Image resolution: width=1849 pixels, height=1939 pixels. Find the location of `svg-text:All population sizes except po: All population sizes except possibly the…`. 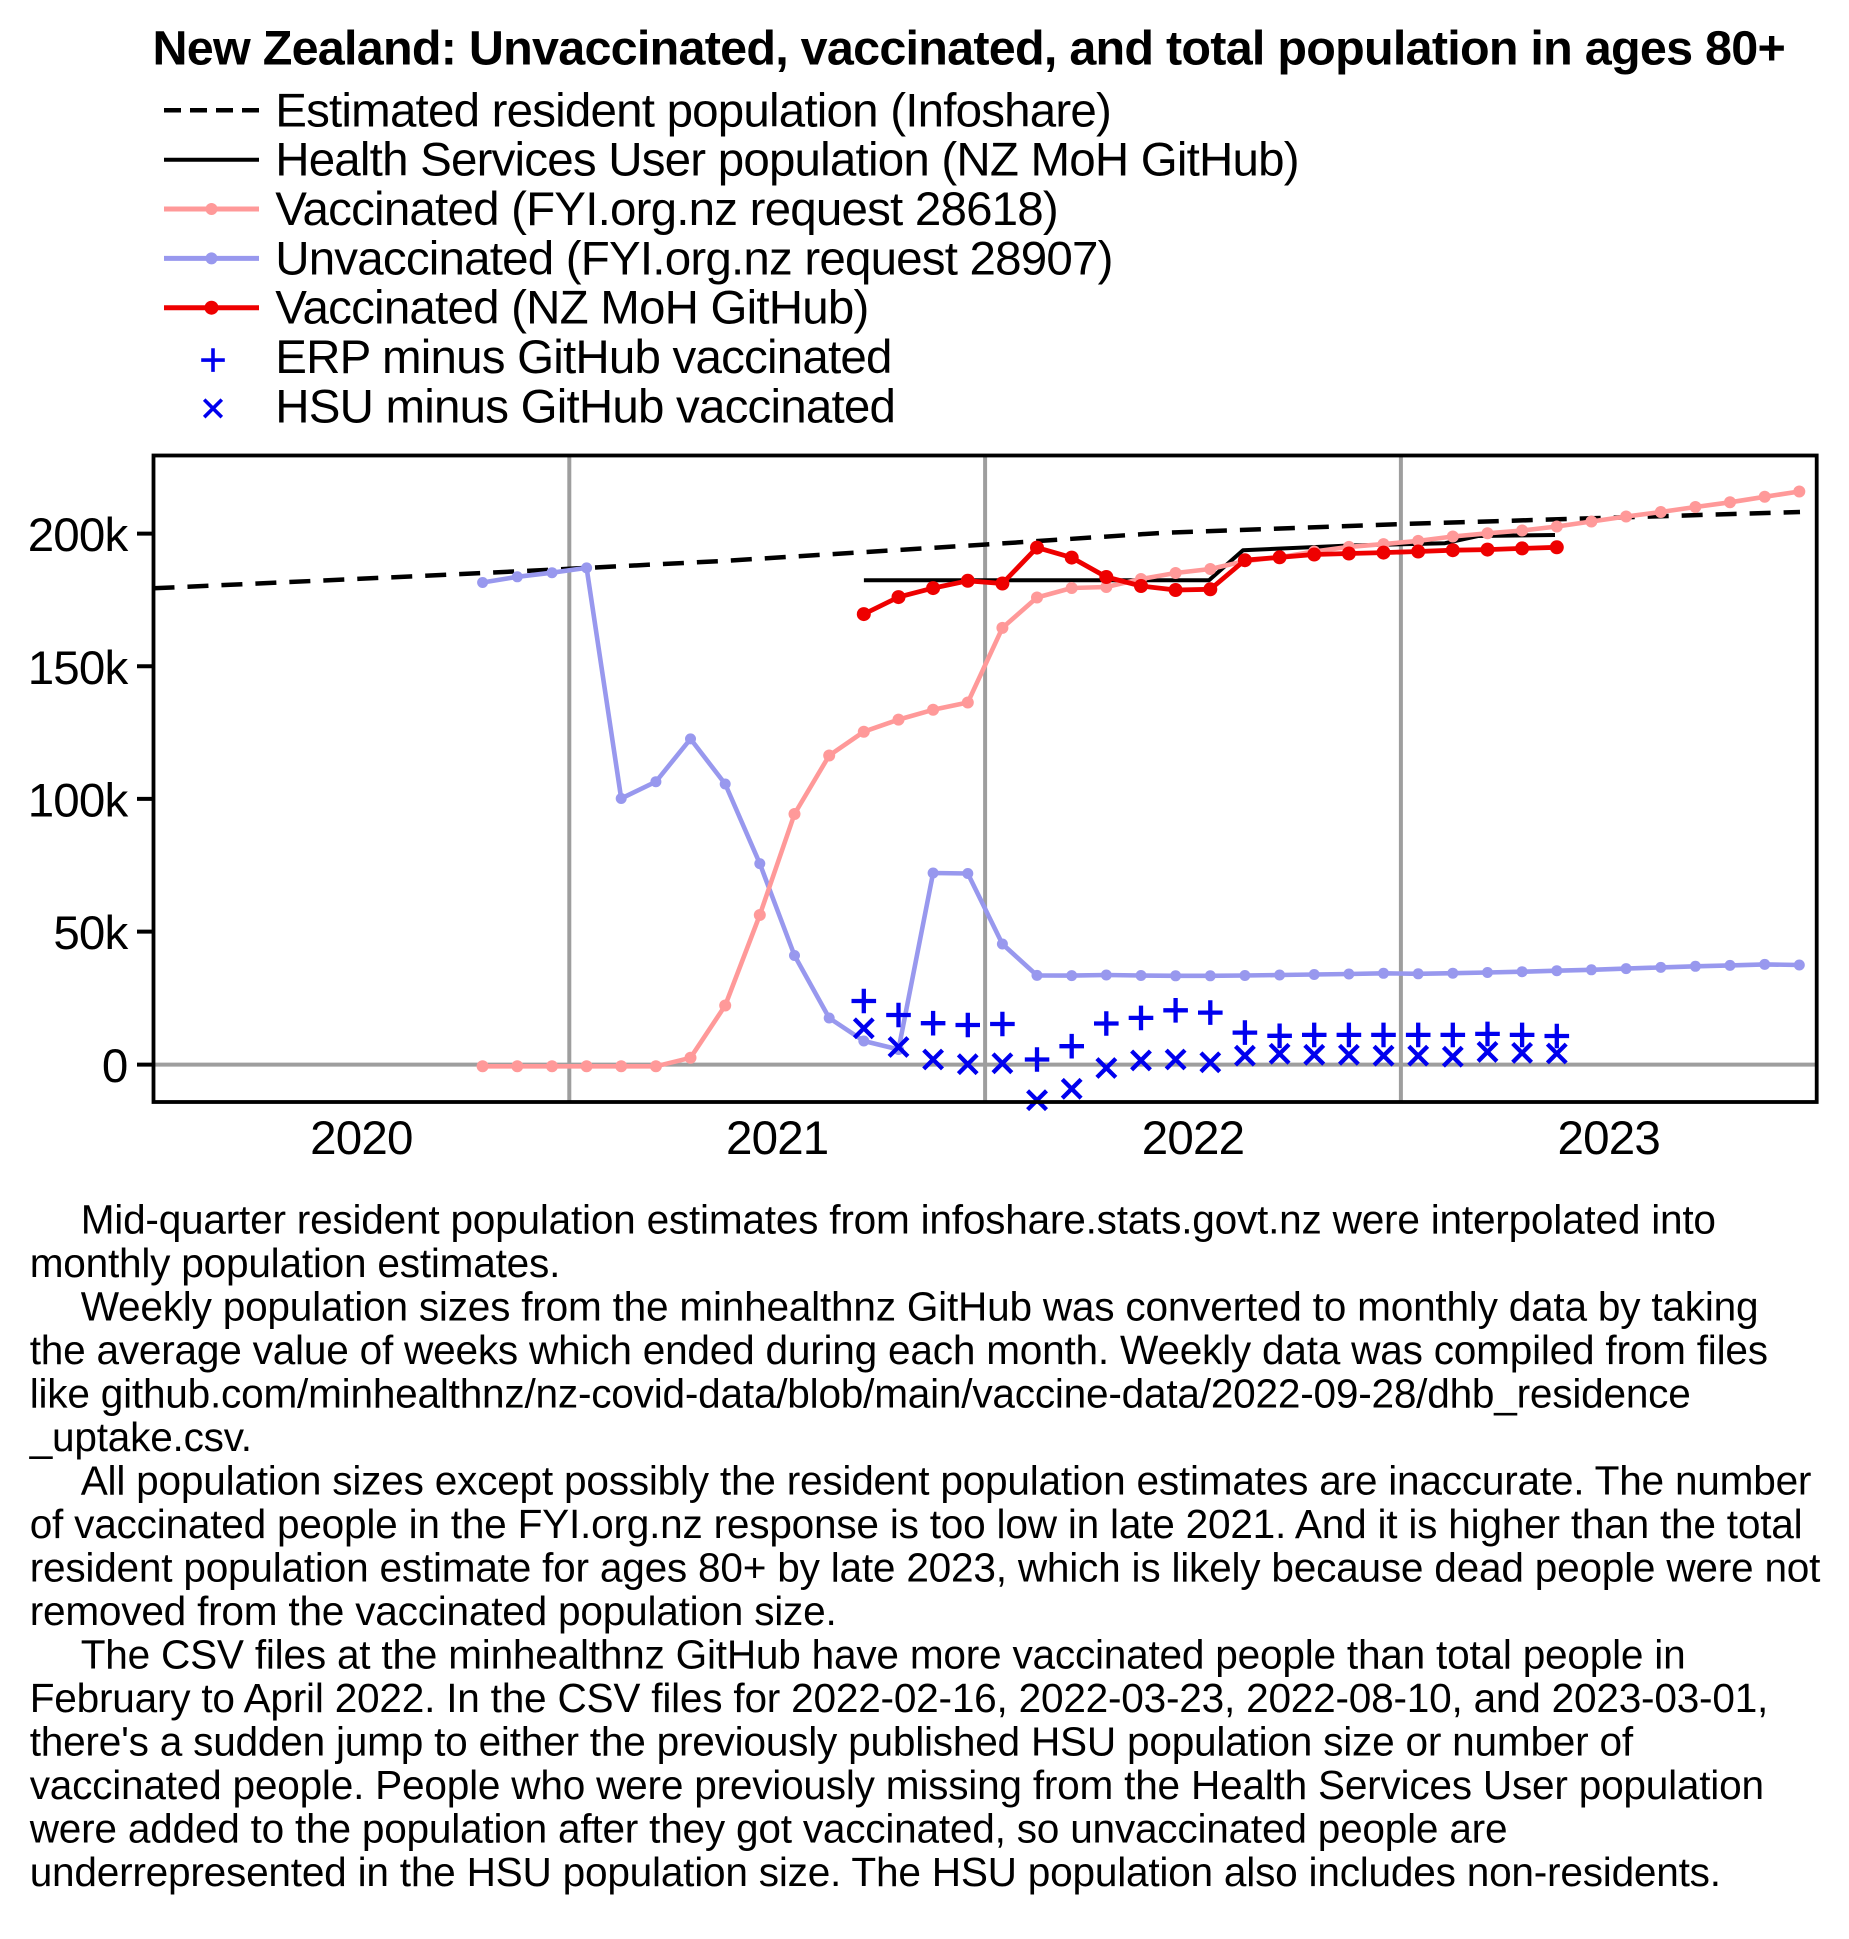

svg-text:All population sizes except po: All population sizes except possibly the… is located at coordinates (946, 1481).